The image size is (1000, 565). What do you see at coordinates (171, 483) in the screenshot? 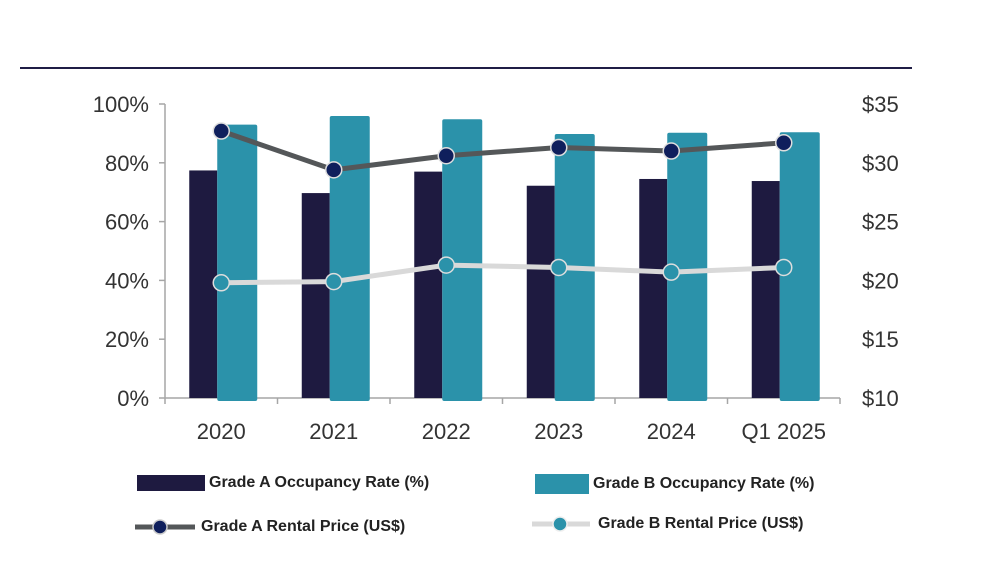
I see `legend-swatch-bar-dark` at bounding box center [171, 483].